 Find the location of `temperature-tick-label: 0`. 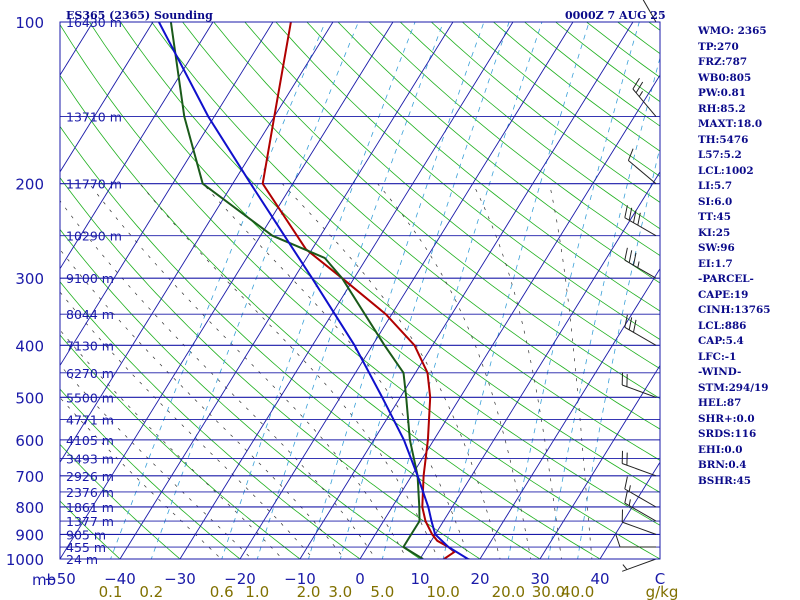

temperature-tick-label: 0 is located at coordinates (360, 579).